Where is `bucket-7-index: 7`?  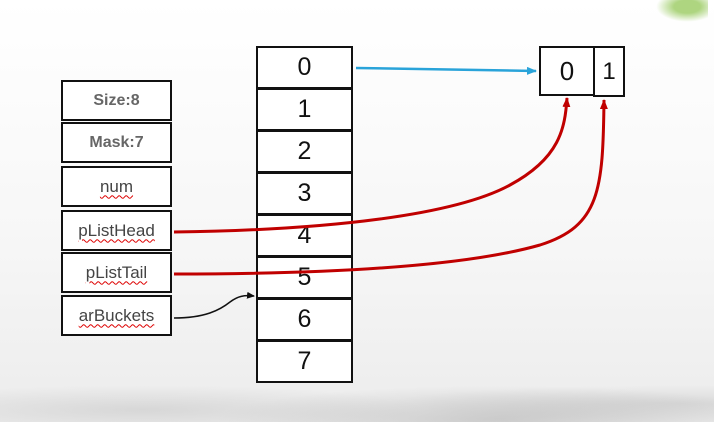 bucket-7-index: 7 is located at coordinates (304, 361).